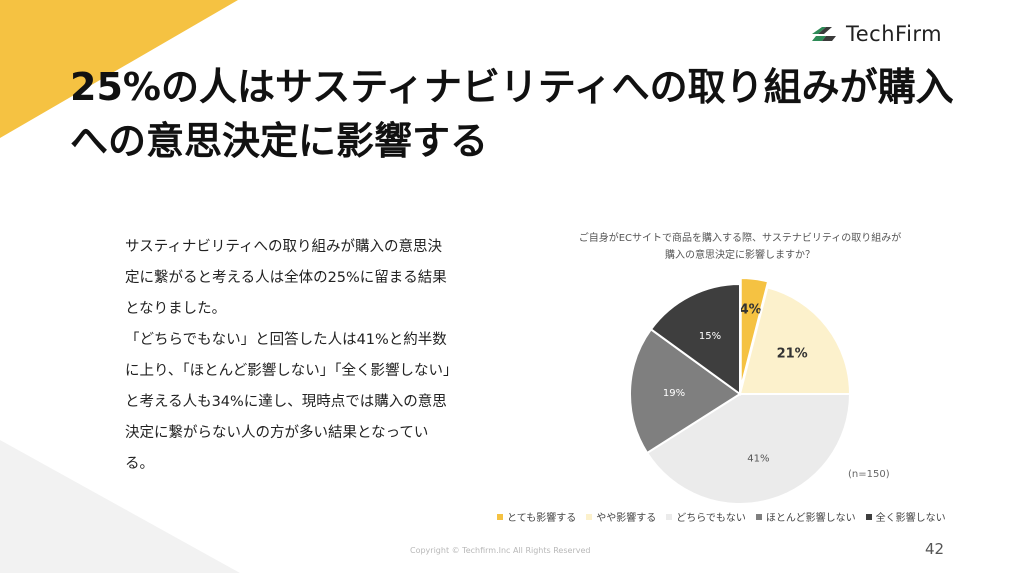 The image size is (1024, 573). Describe the element at coordinates (740, 255) in the screenshot. I see `chart-title-line-2: 購入の意思決定に影響しますか？` at that location.